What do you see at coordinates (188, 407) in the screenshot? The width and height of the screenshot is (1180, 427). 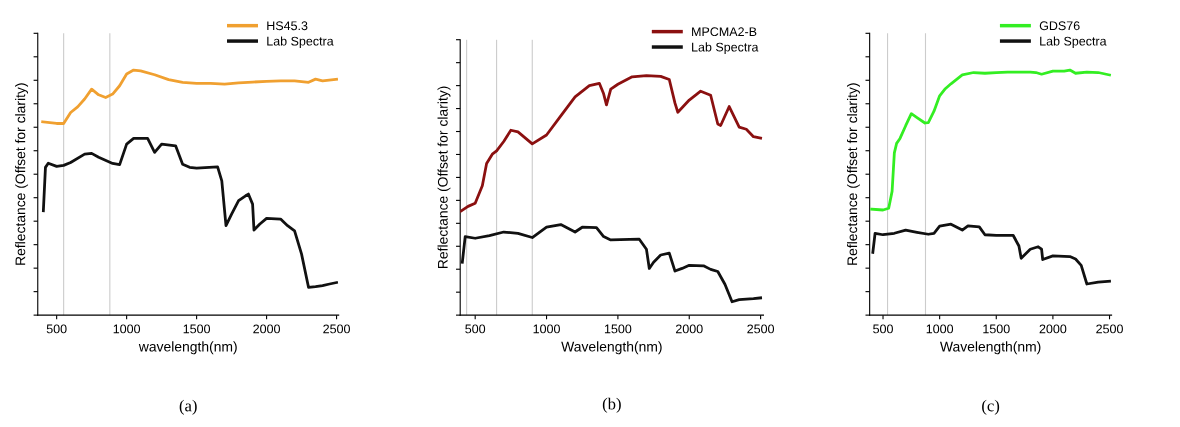 I see `text: (a)` at bounding box center [188, 407].